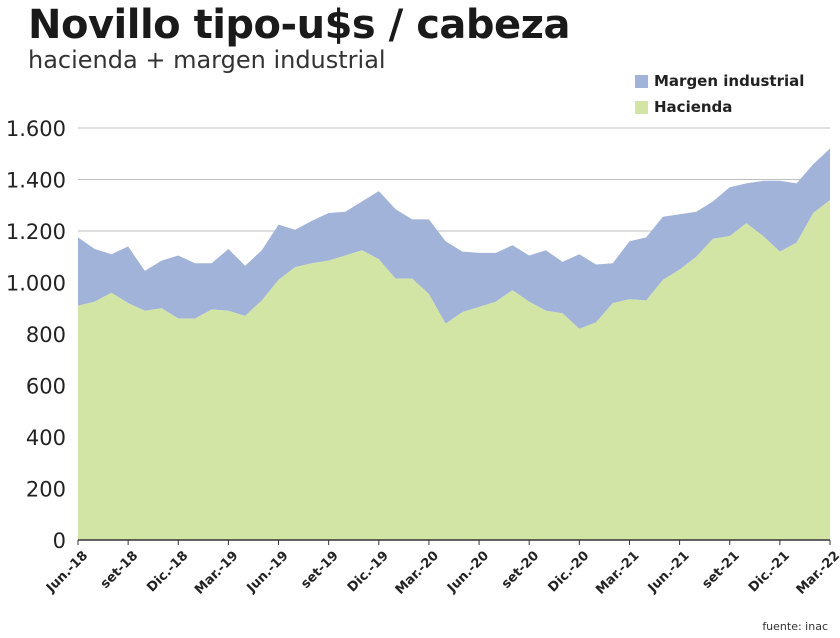 The image size is (840, 638). I want to click on x-tick-label: Jun.-20, so click(468, 572).